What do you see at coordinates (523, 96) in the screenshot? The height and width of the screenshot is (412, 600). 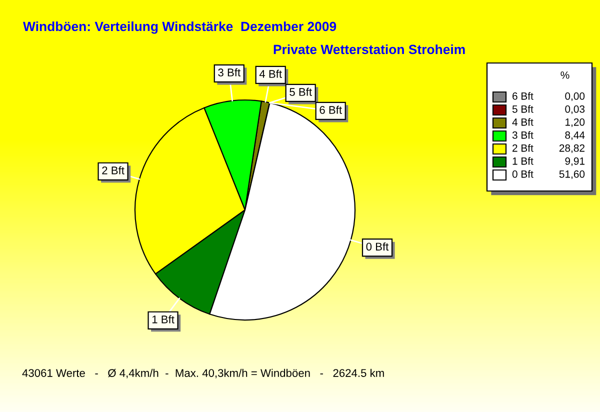 I see `category-label: 6 Bft` at bounding box center [523, 96].